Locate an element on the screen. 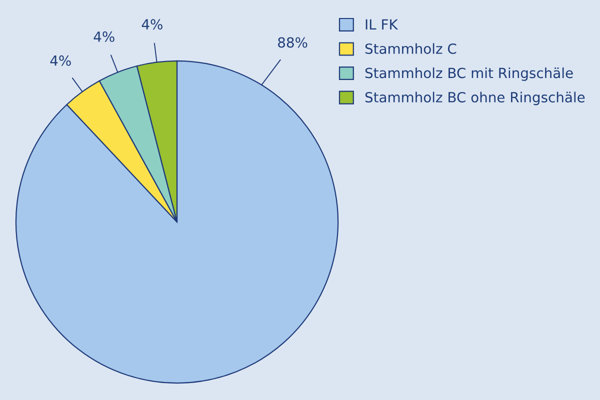 The height and width of the screenshot is (400, 600). legend-label: Stammholz BC mit Ringschäle is located at coordinates (469, 74).